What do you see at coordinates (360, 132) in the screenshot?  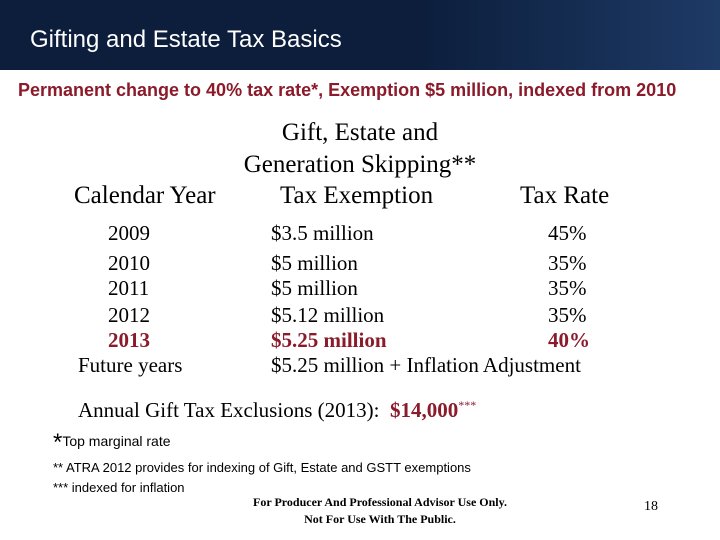 I see `group-heading-line1: Gift, Estate and` at bounding box center [360, 132].